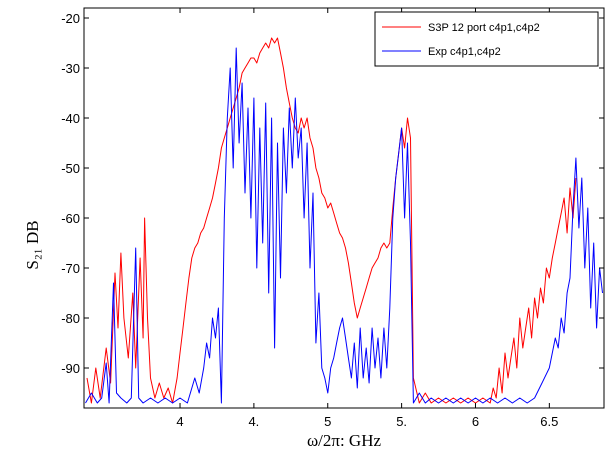 The height and width of the screenshot is (455, 611). What do you see at coordinates (32, 244) in the screenshot?
I see `y-axis-title: S₂₁ DB` at bounding box center [32, 244].